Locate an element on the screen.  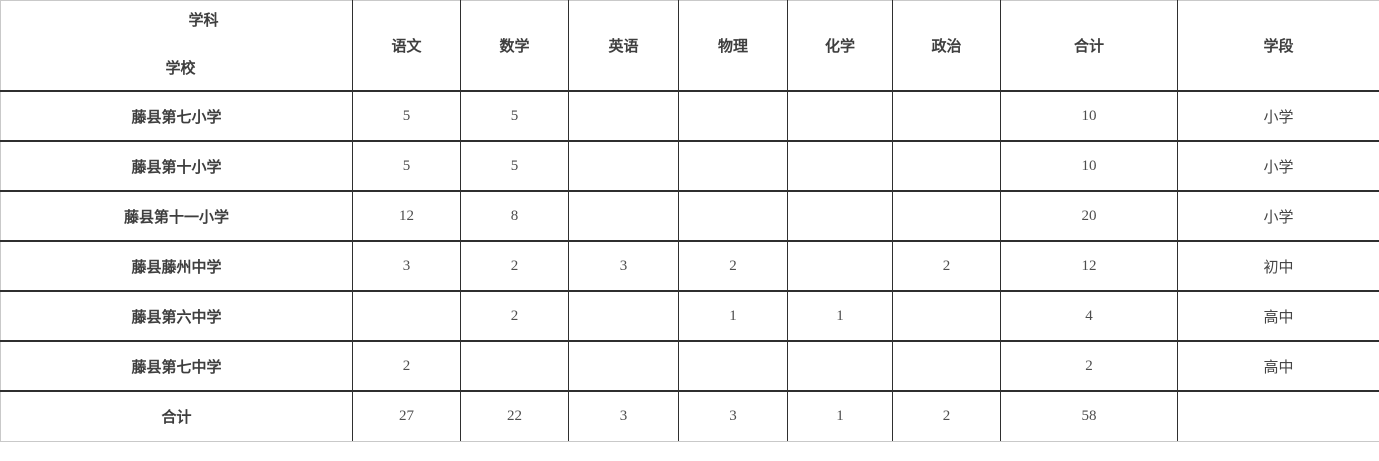
school-name-cell: 藤县第十一小学 is located at coordinates (176, 216).